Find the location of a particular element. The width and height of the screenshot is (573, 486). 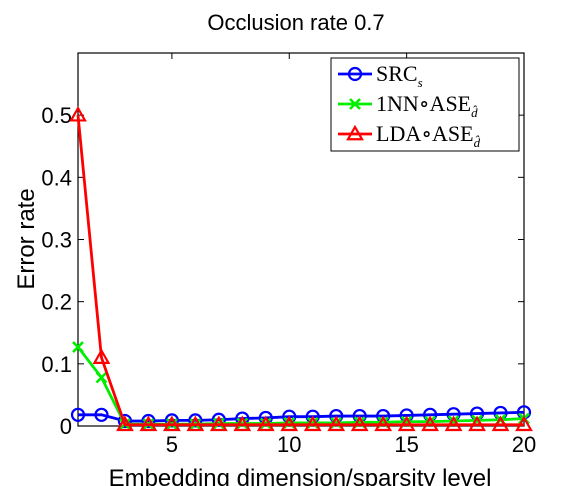

x-tick-label: 10 is located at coordinates (289, 444).